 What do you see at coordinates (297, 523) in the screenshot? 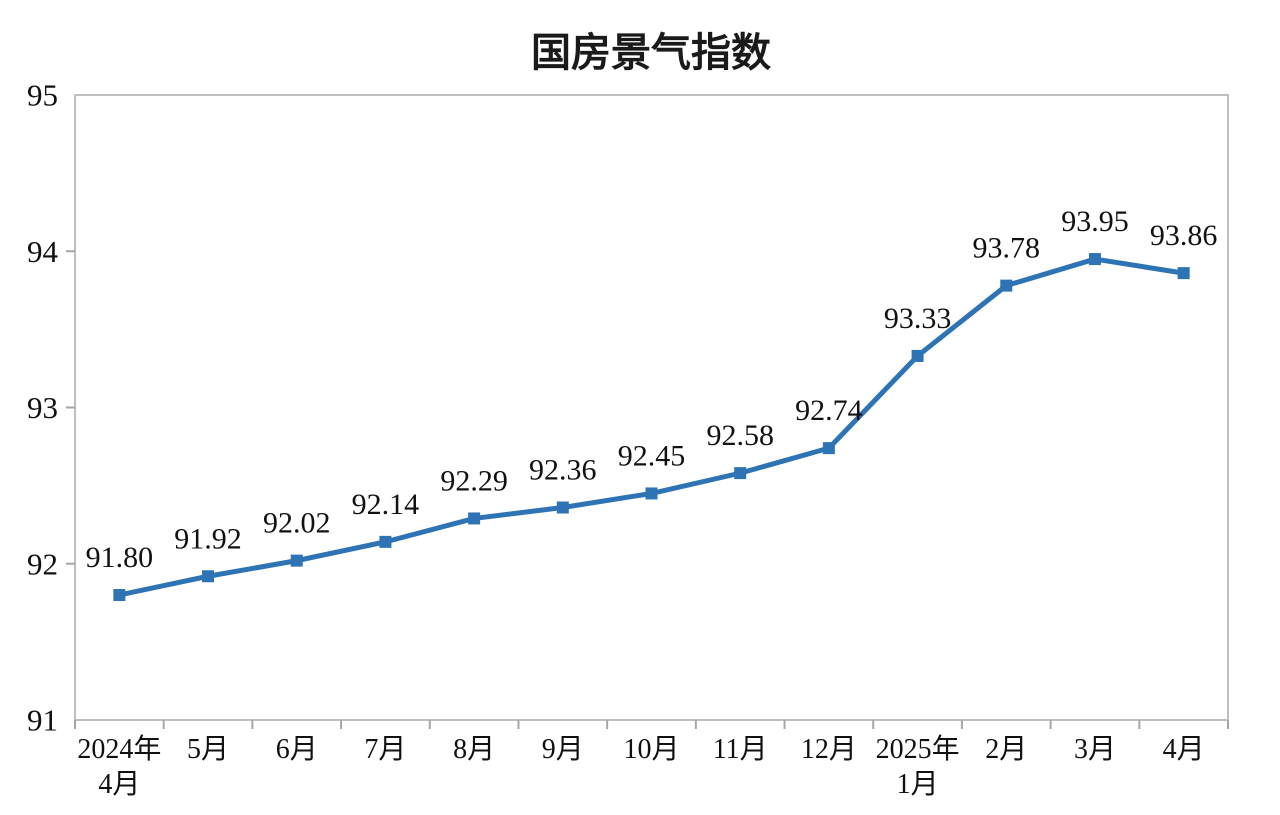
I see `data-point-label: 92.02` at bounding box center [297, 523].